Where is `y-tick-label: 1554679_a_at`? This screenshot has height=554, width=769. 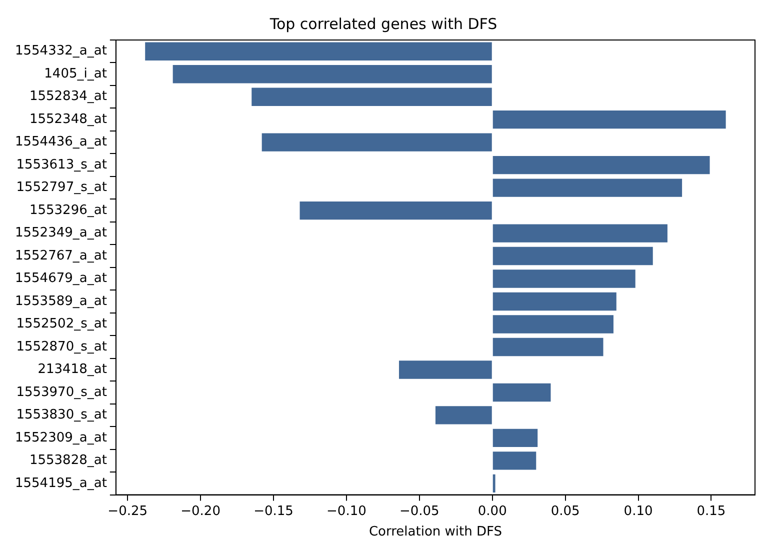 y-tick-label: 1554679_a_at is located at coordinates (60, 278).